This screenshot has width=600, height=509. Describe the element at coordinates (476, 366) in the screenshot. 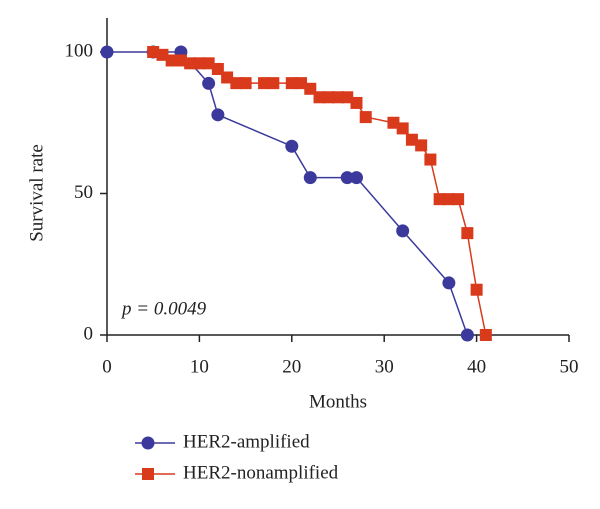

I see `x-tick-label: 40` at that location.